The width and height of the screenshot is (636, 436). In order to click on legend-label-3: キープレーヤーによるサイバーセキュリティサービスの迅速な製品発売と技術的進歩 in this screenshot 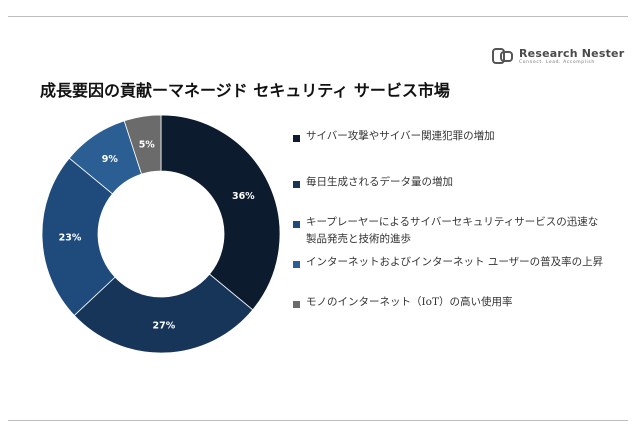, I will do `click(452, 230)`.